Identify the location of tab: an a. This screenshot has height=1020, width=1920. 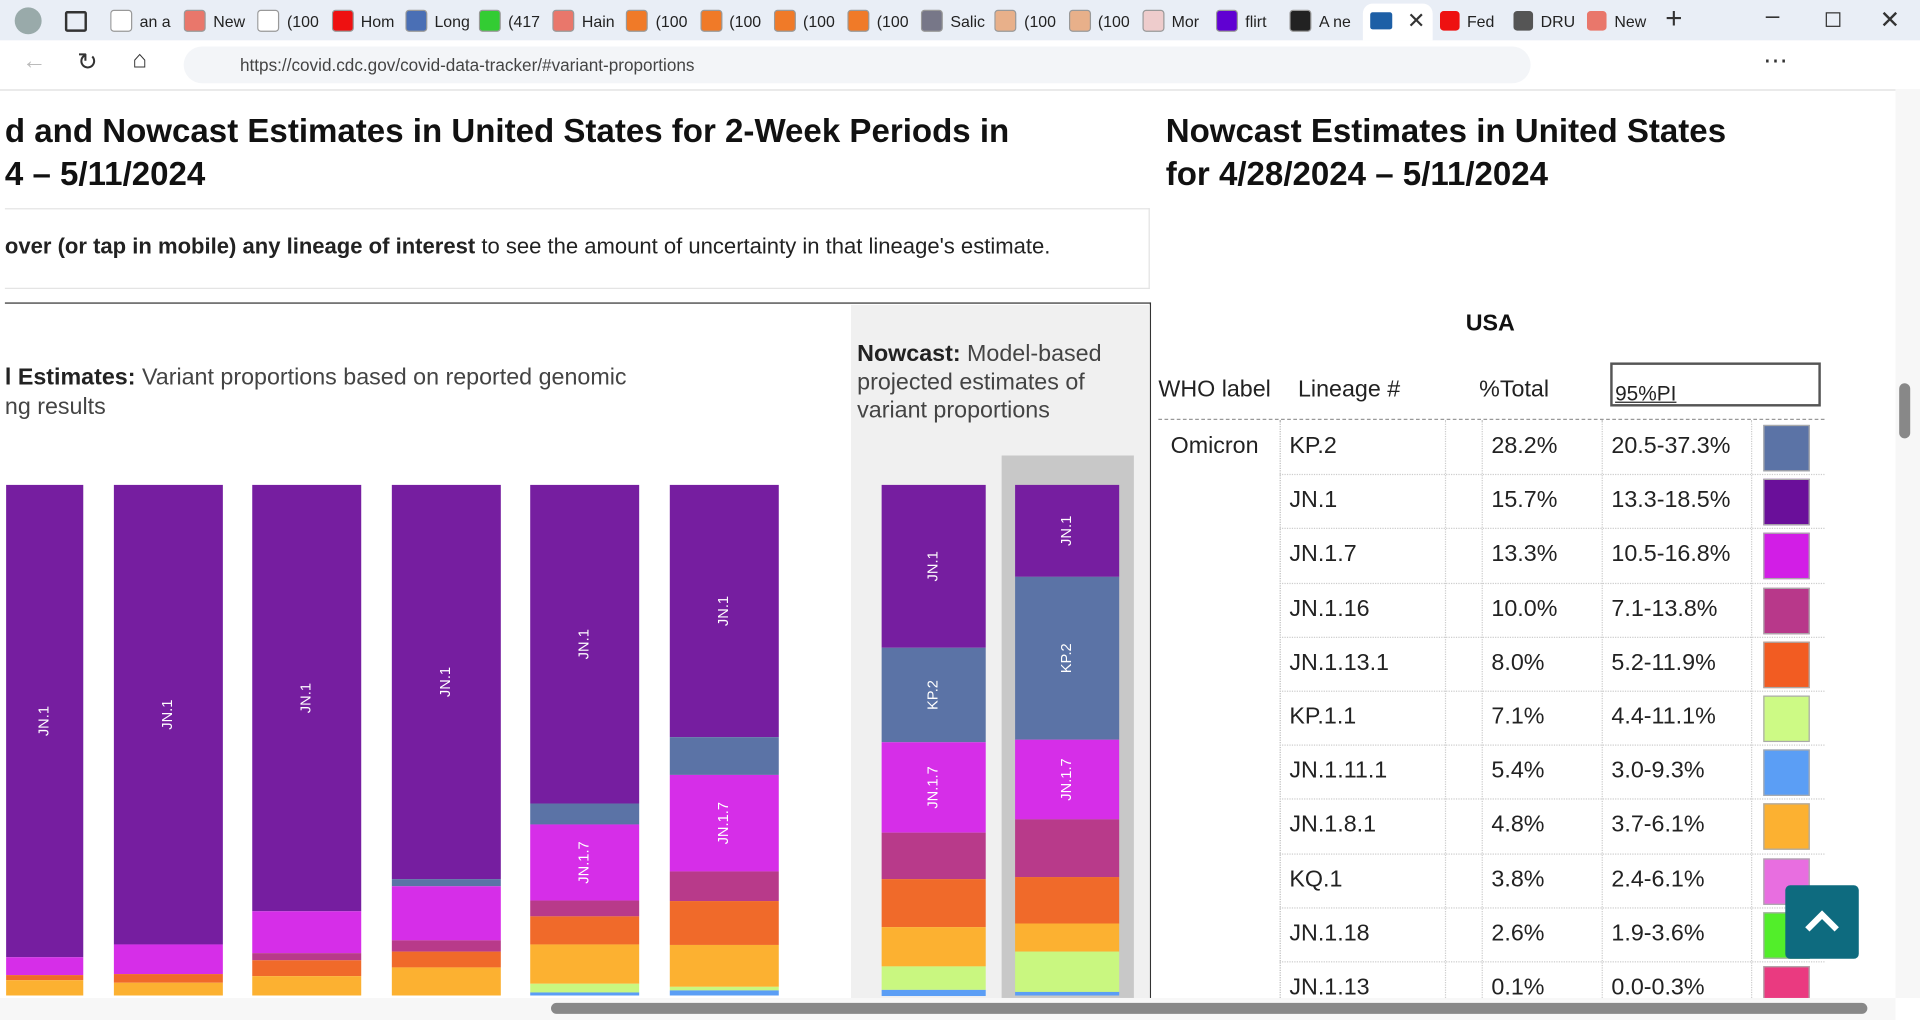
(144, 21).